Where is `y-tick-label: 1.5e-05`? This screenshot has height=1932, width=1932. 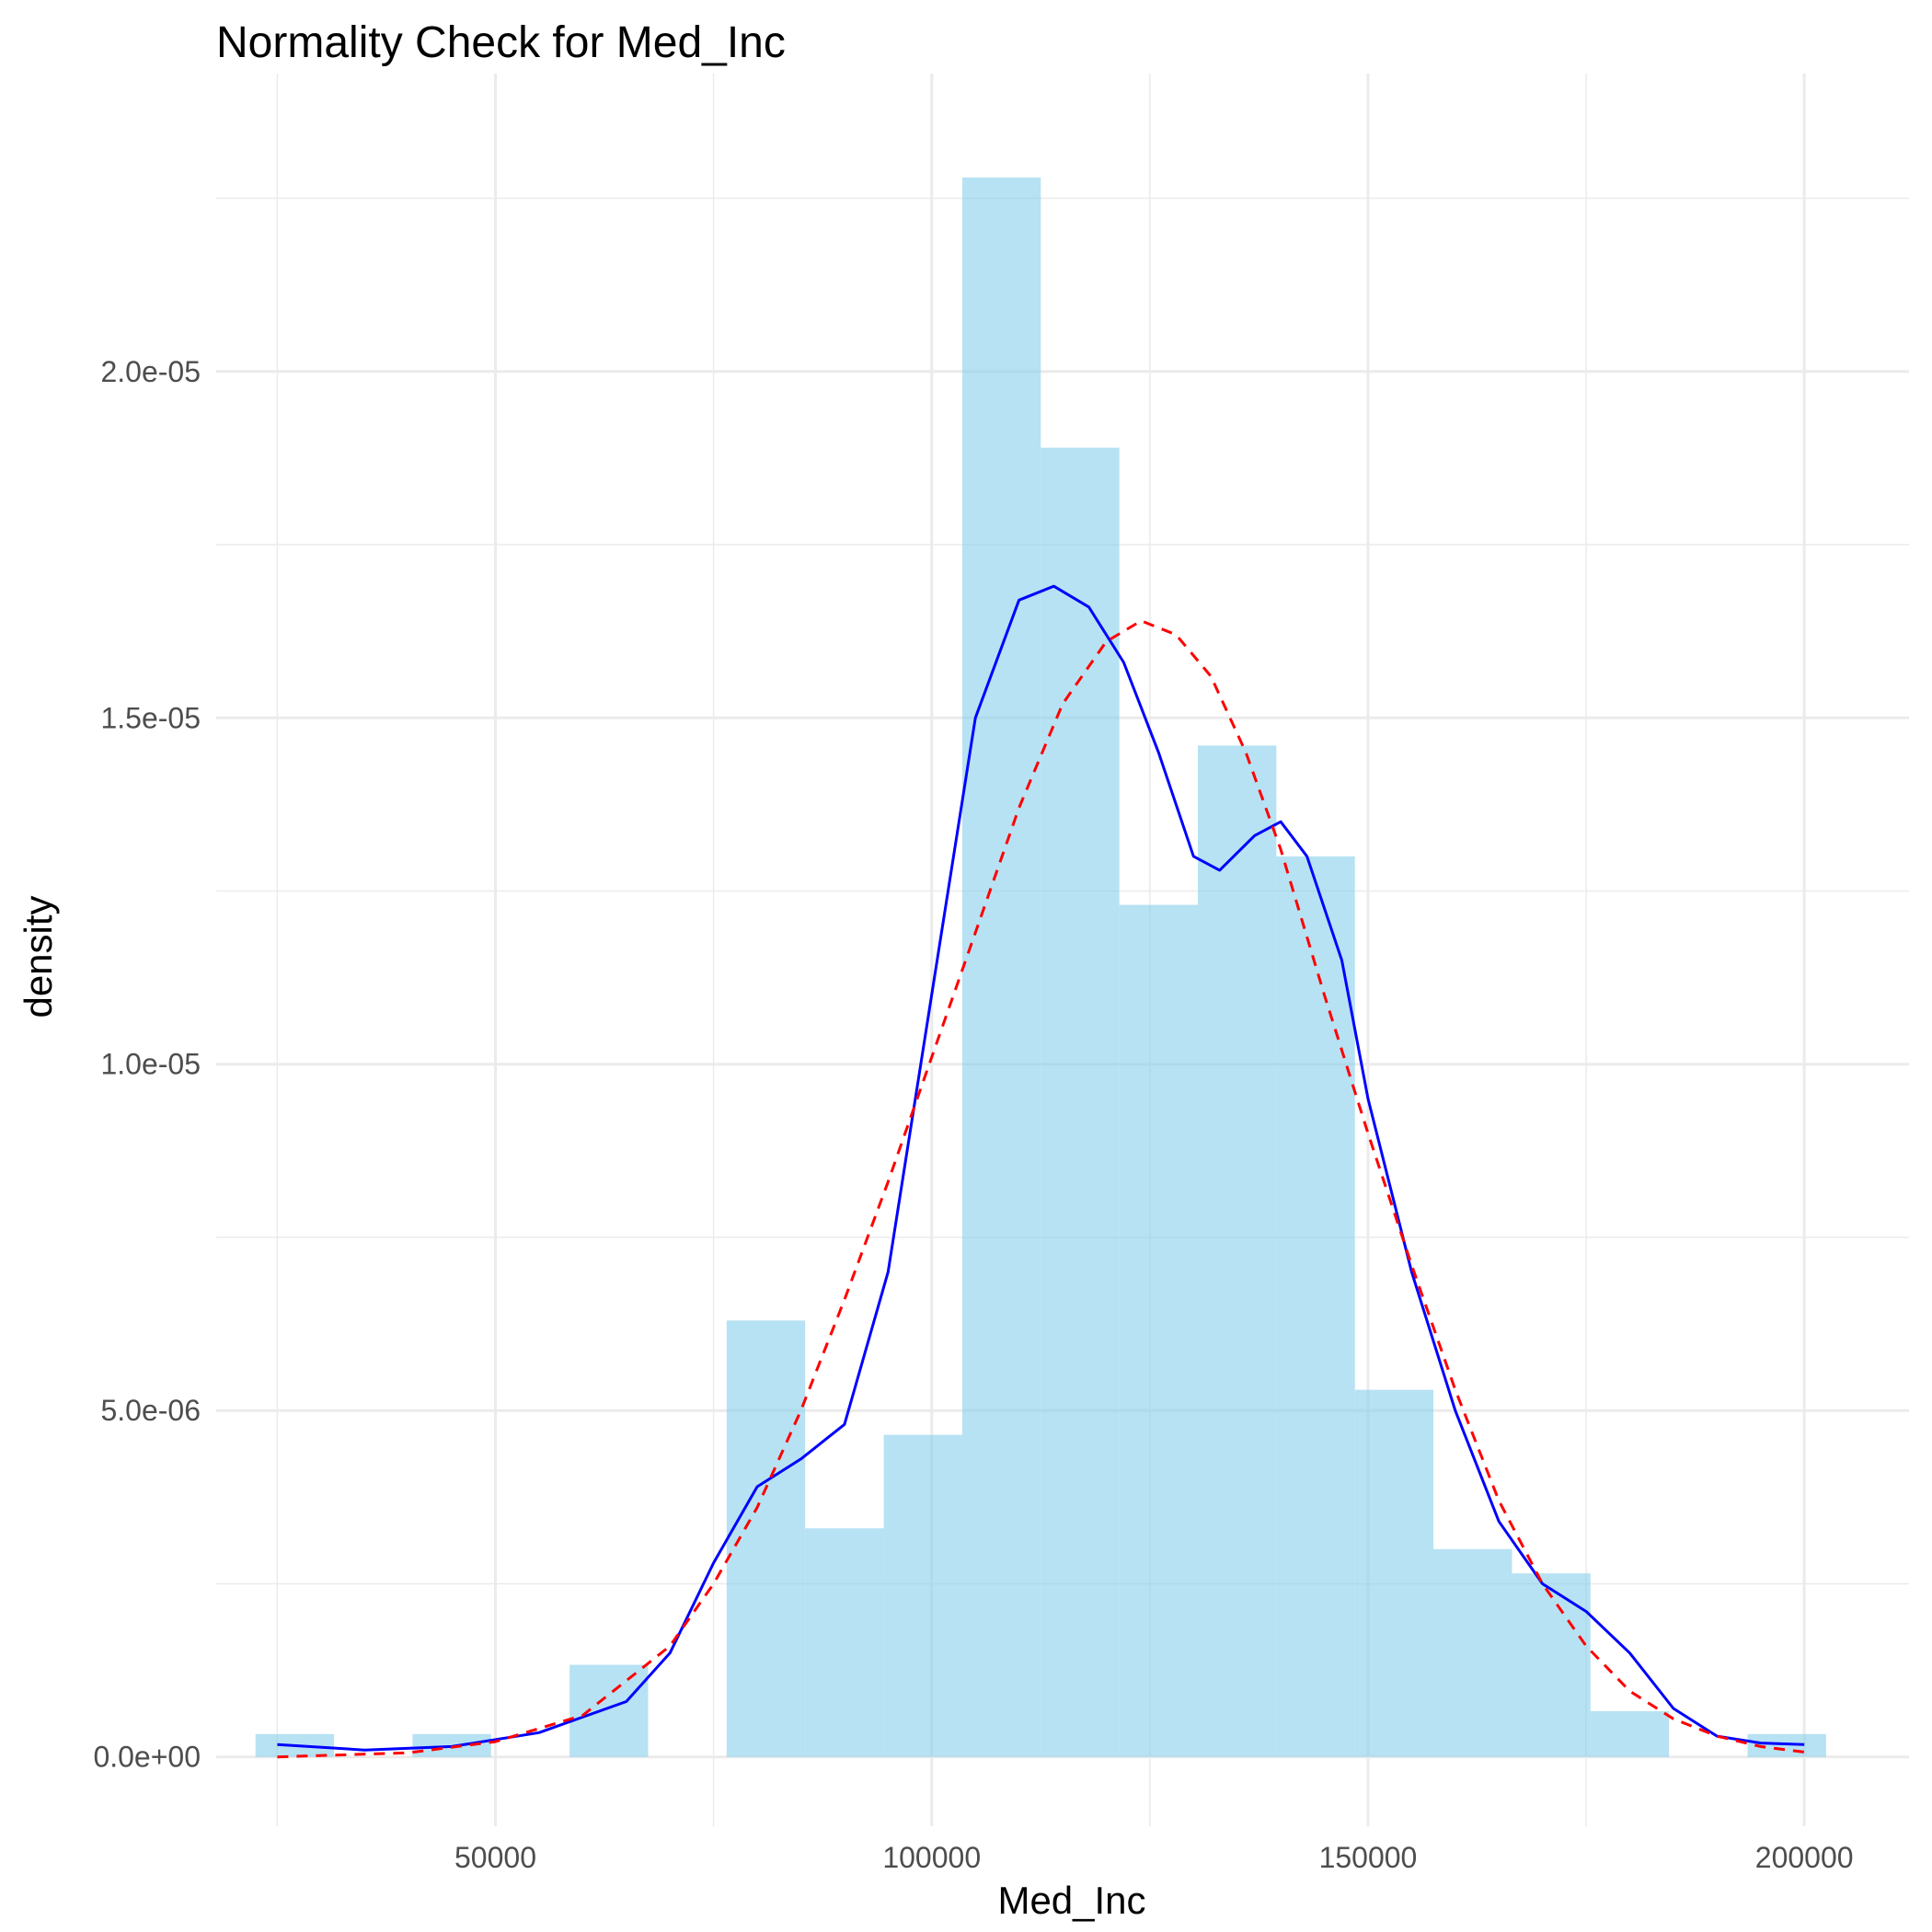 y-tick-label: 1.5e-05 is located at coordinates (150, 717).